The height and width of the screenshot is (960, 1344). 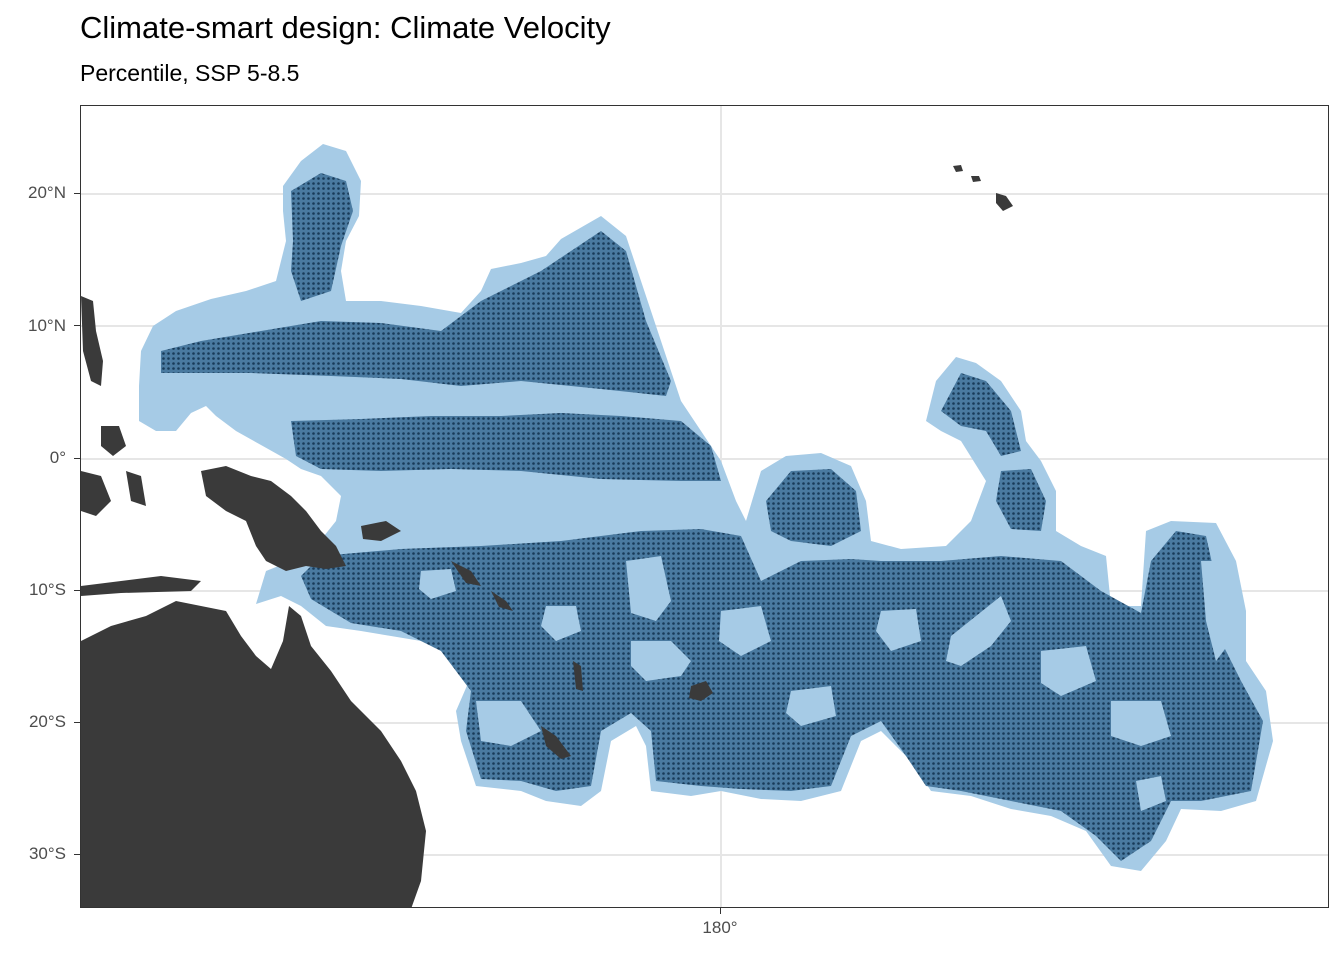 What do you see at coordinates (47, 853) in the screenshot?
I see `y-tick-label-30s: 30°S` at bounding box center [47, 853].